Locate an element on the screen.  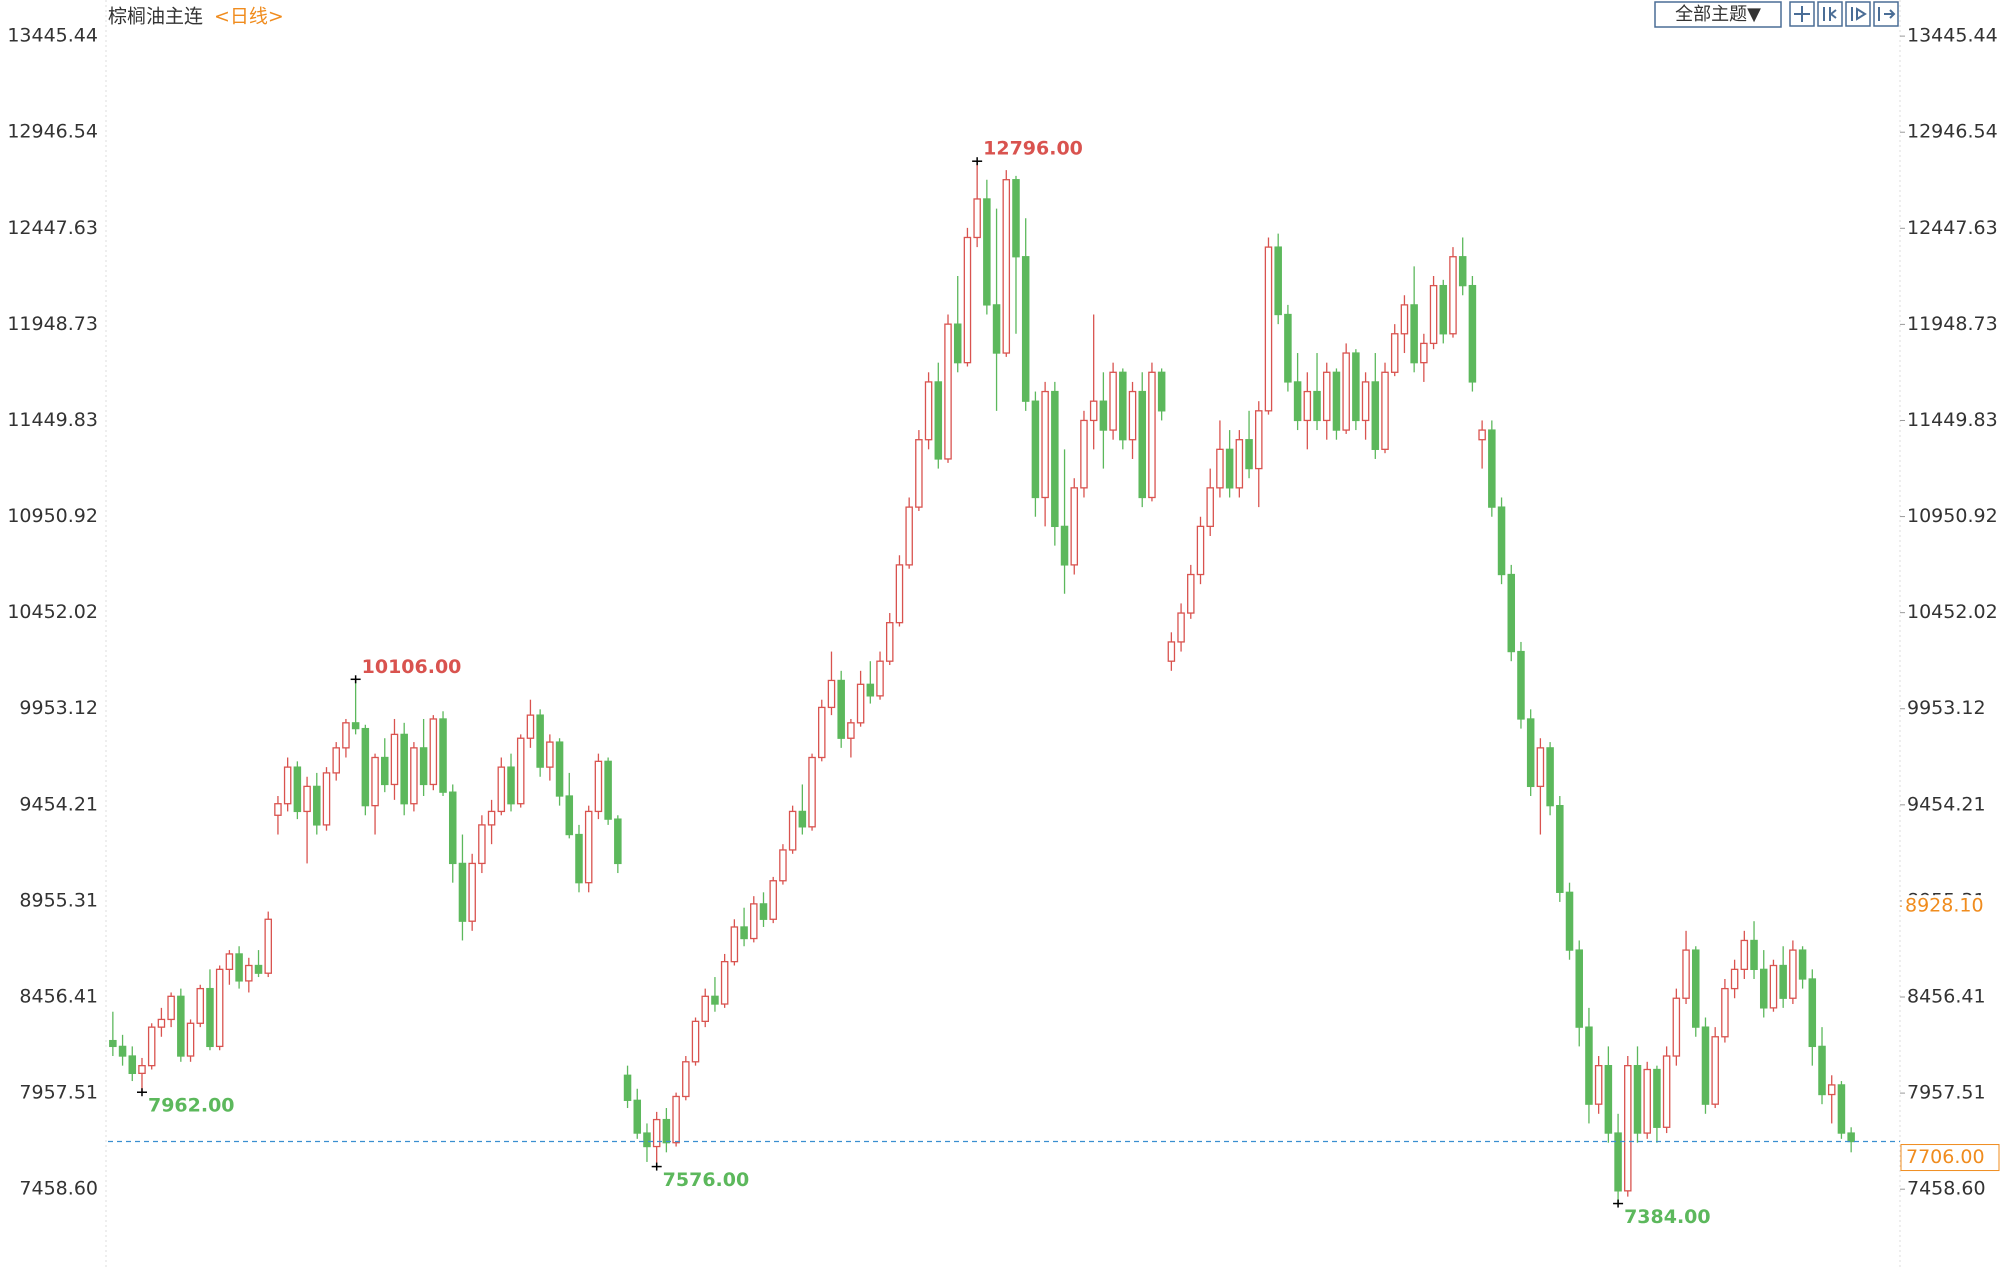
right-marker-label: 8928.10 is located at coordinates (1944, 906).